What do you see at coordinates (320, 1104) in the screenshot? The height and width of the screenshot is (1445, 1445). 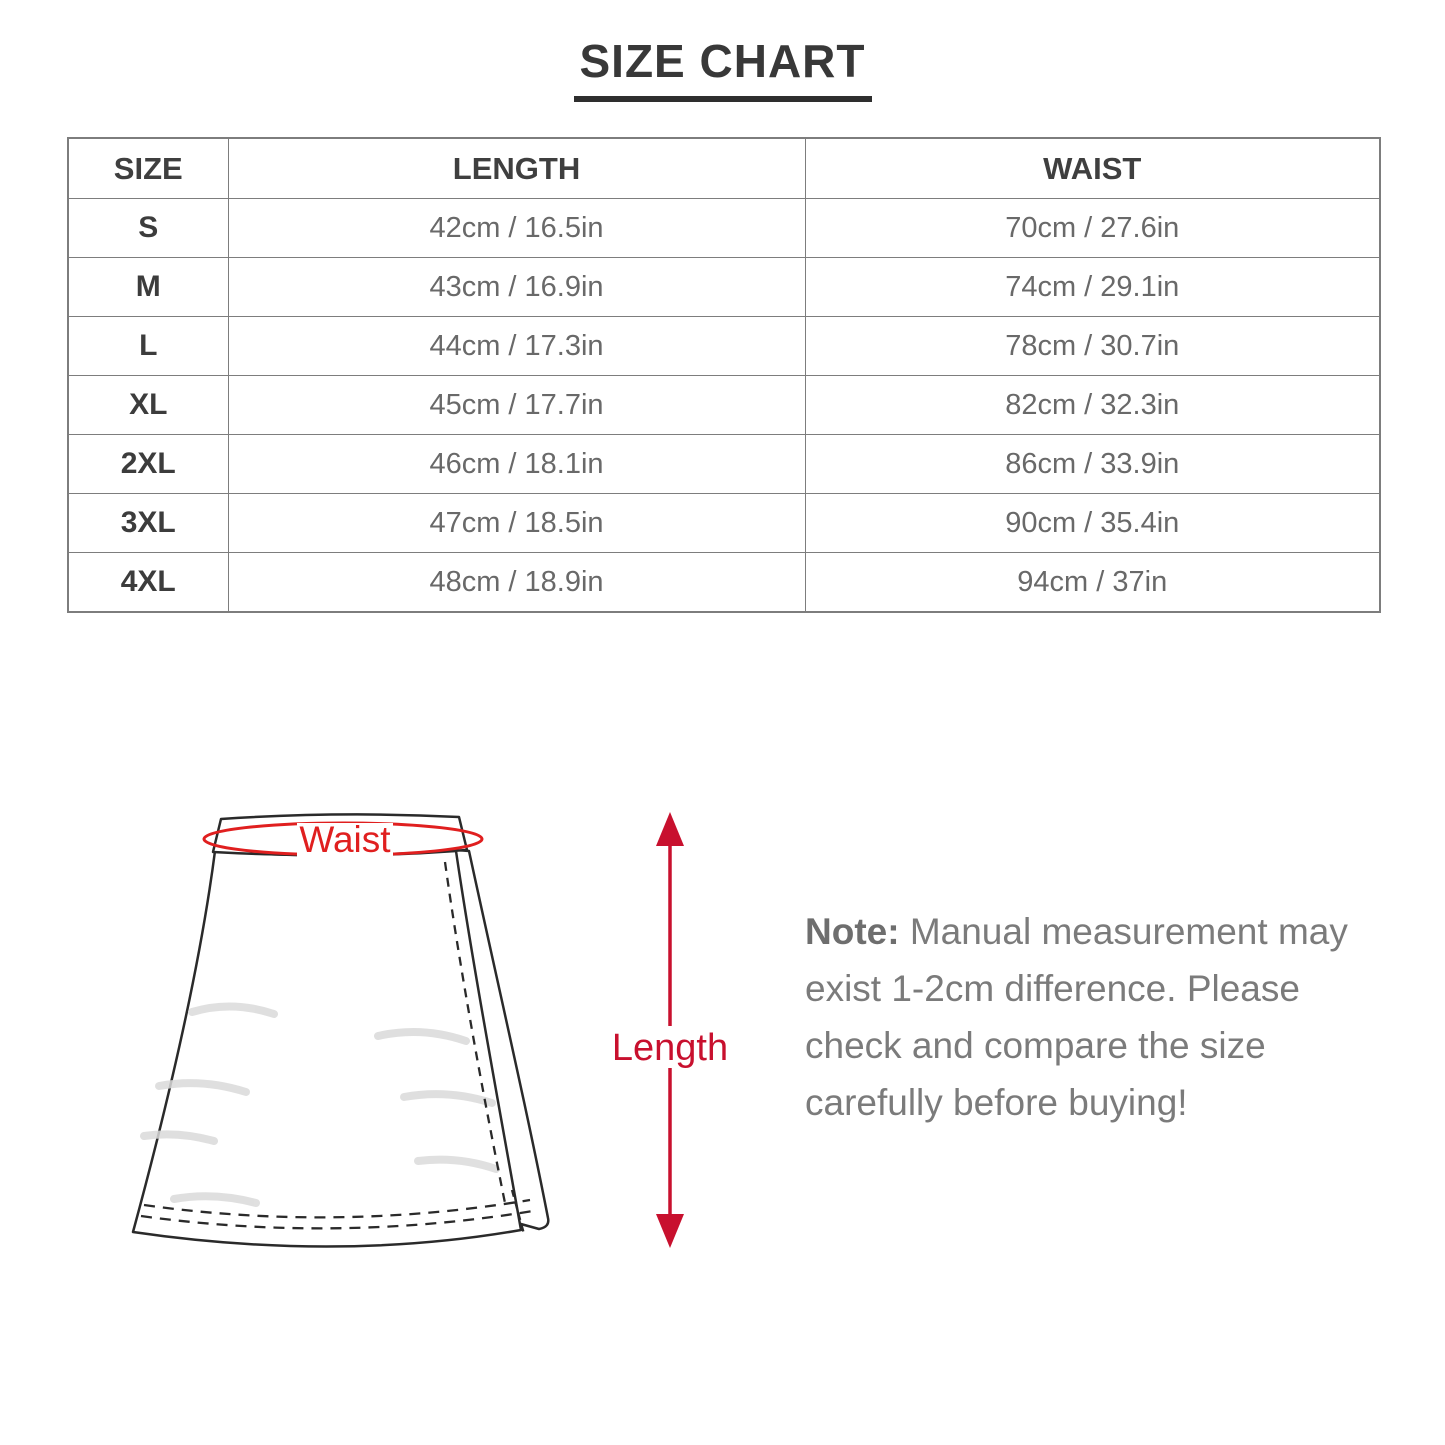 I see `wrinkle-shading` at bounding box center [320, 1104].